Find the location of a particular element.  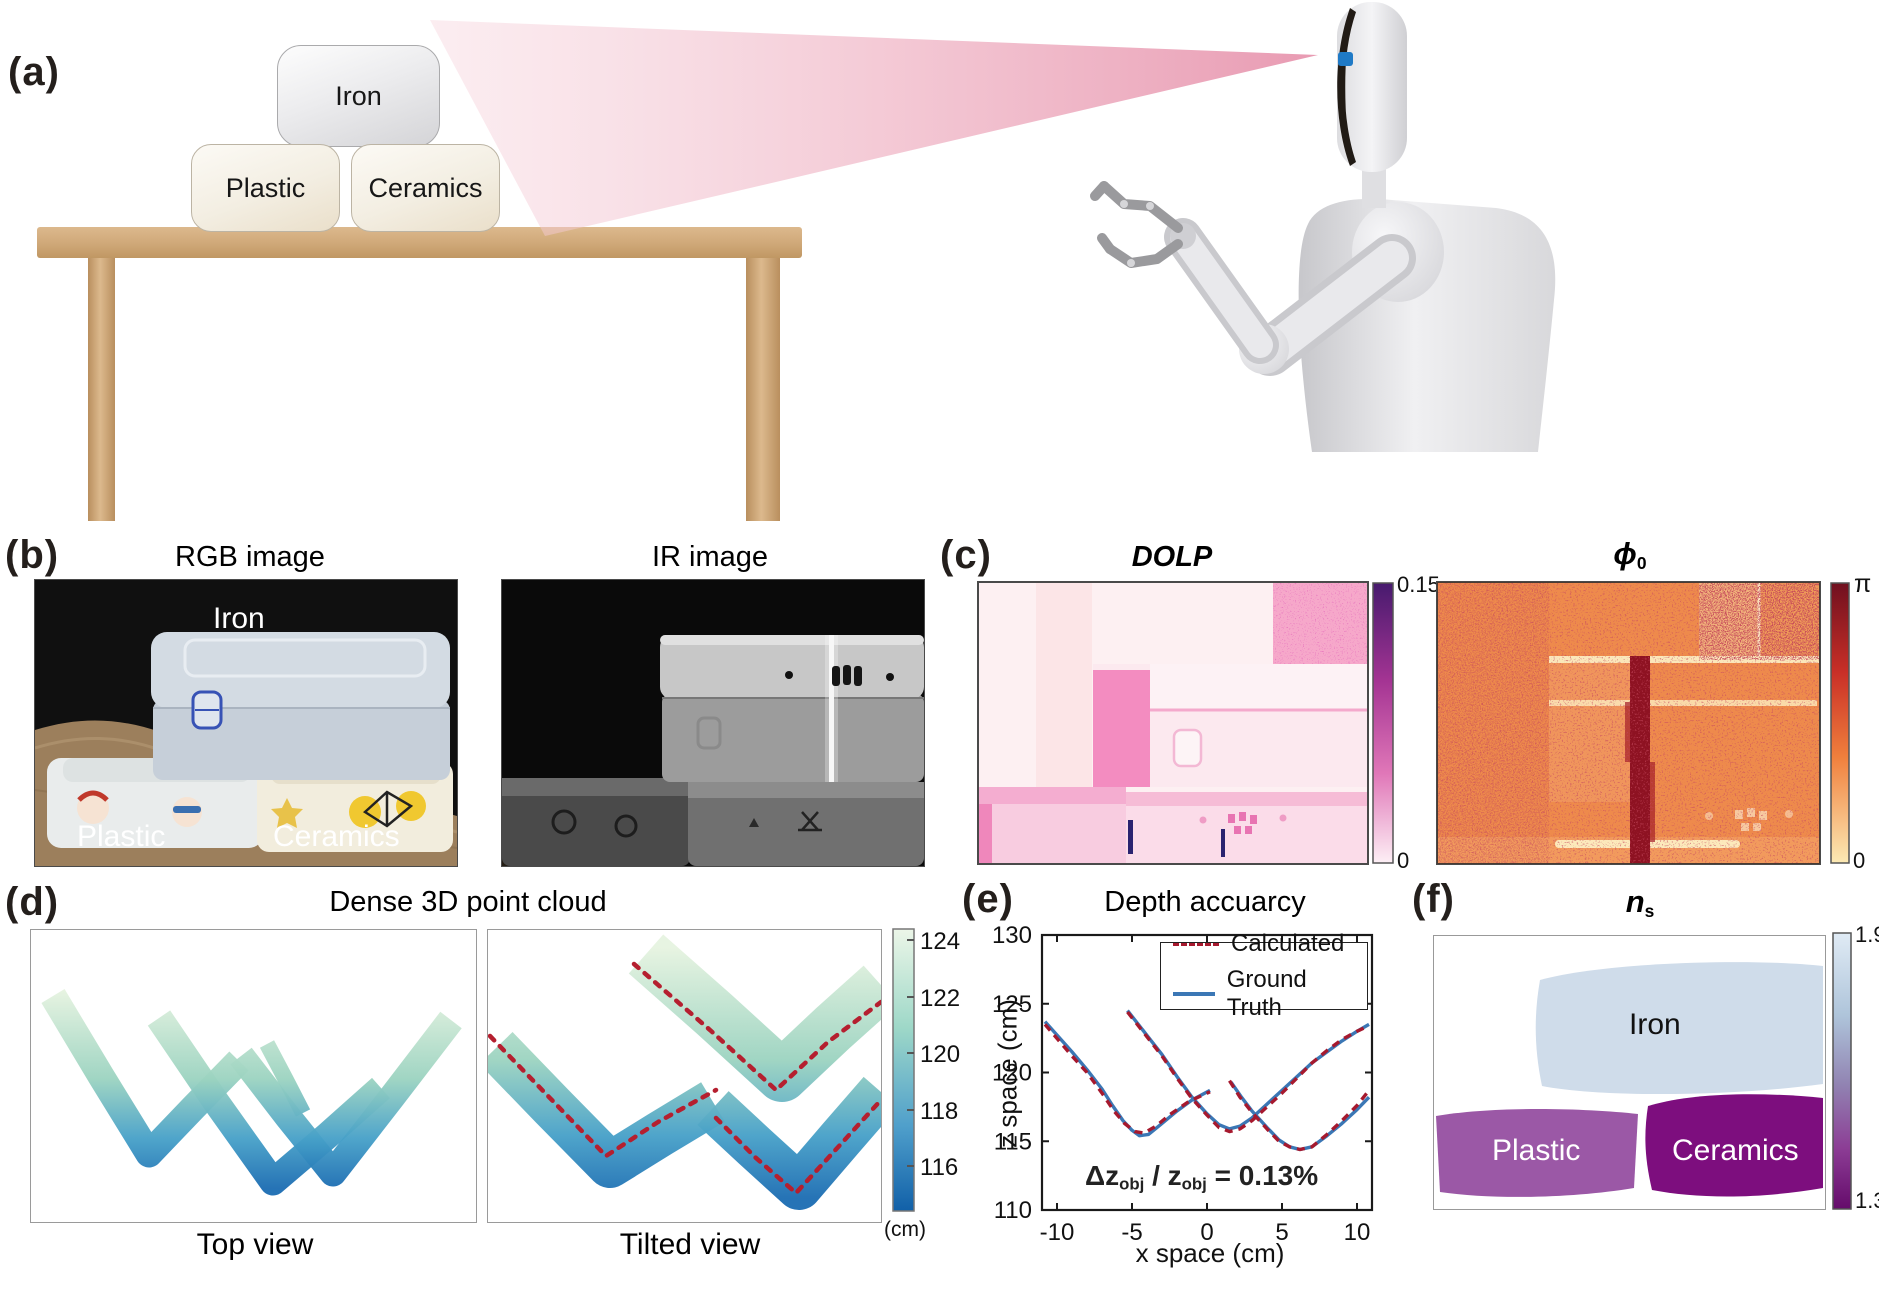

svg-text: 130 is located at coordinates (1012, 935).